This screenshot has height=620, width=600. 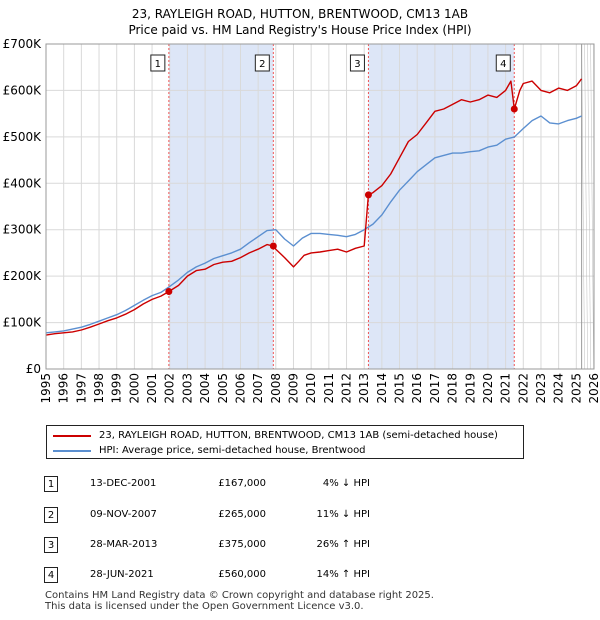 I want to click on event-number-box: 4, so click(x=51, y=575).